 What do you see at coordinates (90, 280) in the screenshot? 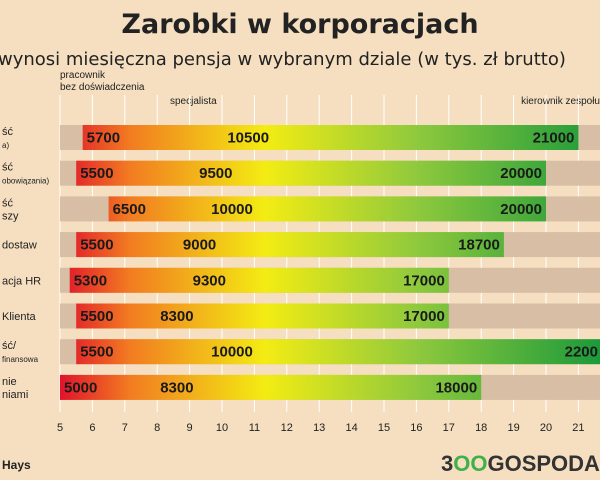
I see `value-label: 5300` at bounding box center [90, 280].